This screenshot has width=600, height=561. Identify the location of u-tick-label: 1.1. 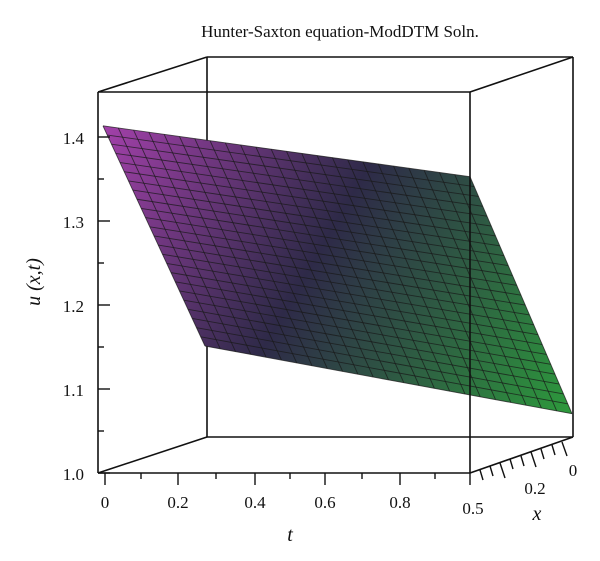
(73, 390).